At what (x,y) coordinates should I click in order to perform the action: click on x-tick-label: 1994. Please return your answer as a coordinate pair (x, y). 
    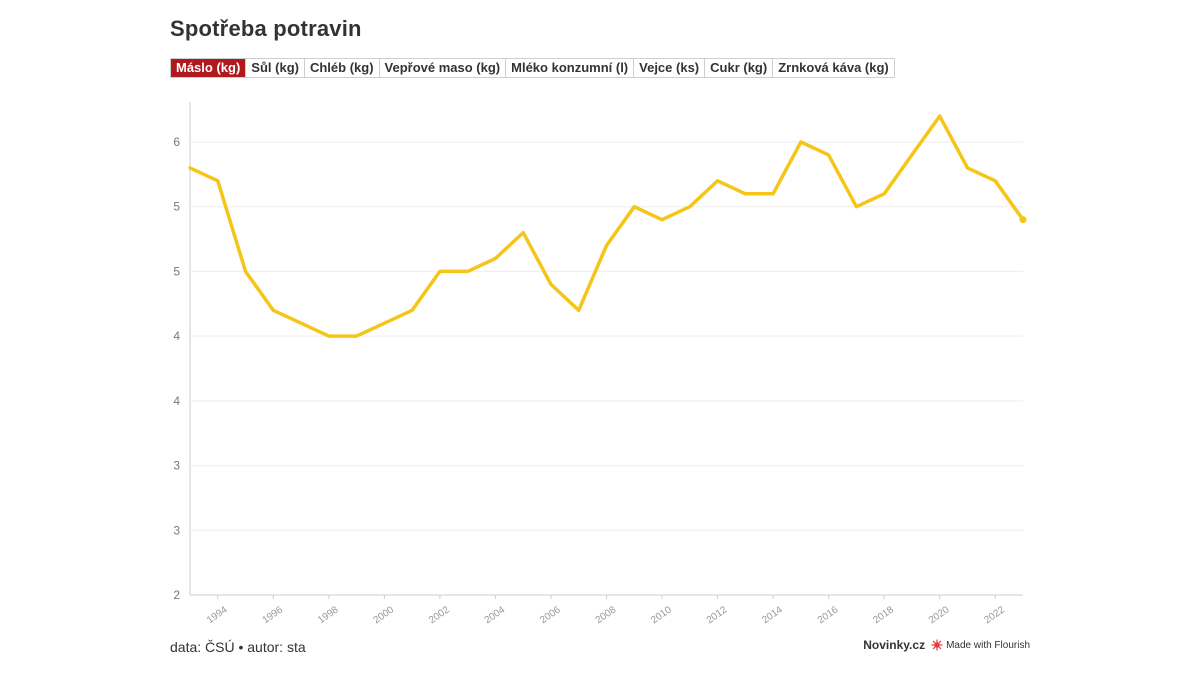
    Looking at the image, I should click on (217, 615).